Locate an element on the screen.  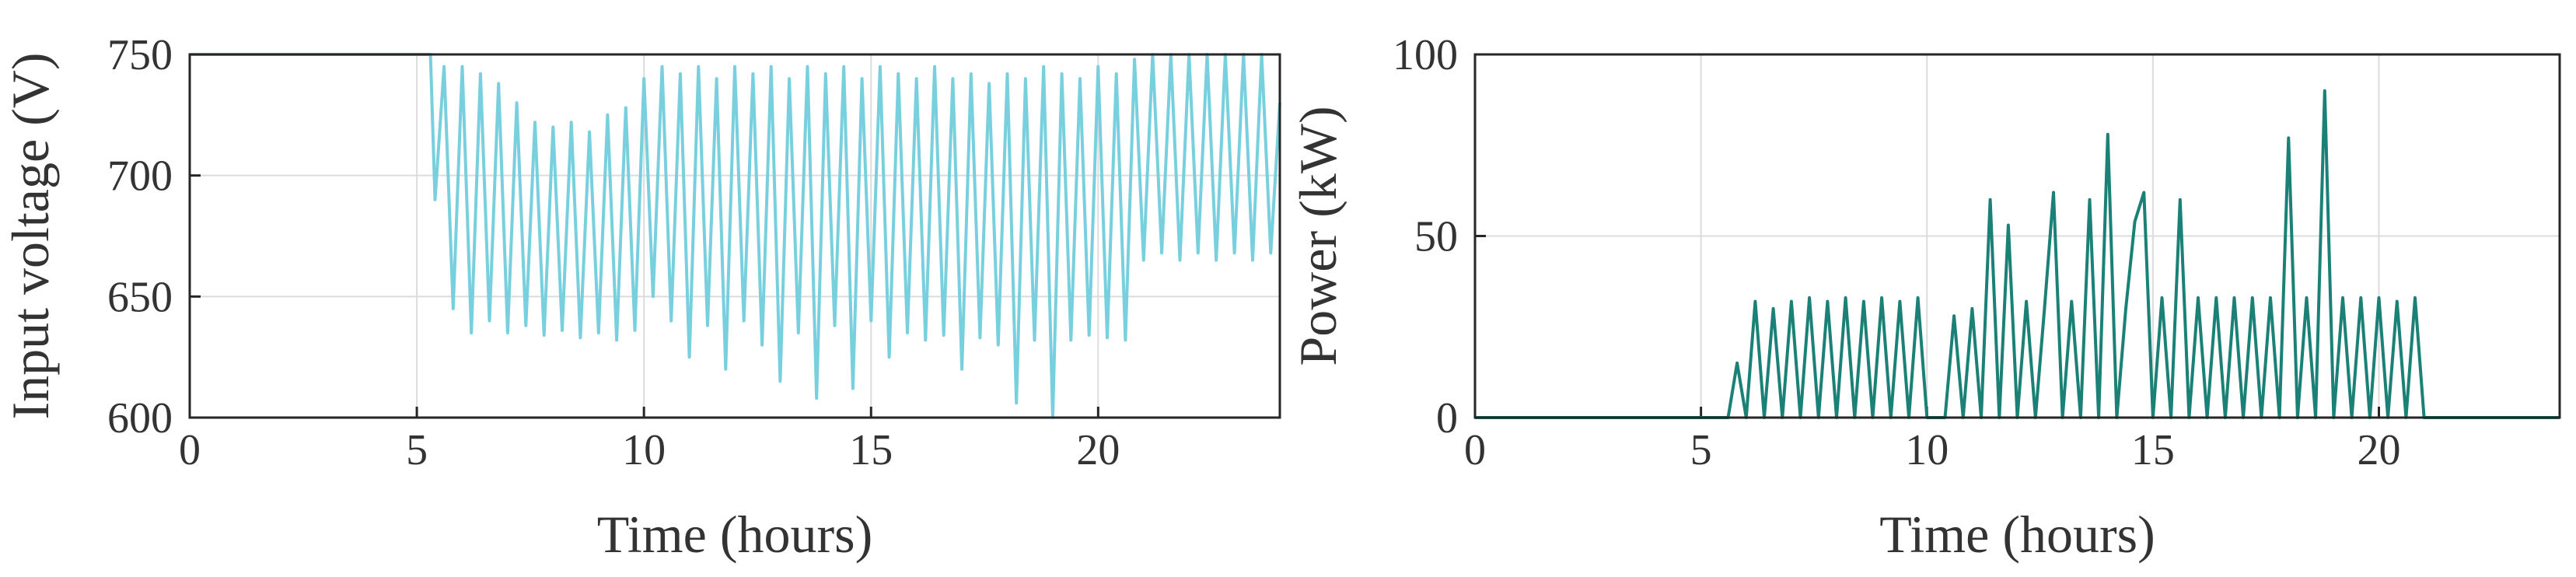
y-tick-label: 650 is located at coordinates (140, 297).